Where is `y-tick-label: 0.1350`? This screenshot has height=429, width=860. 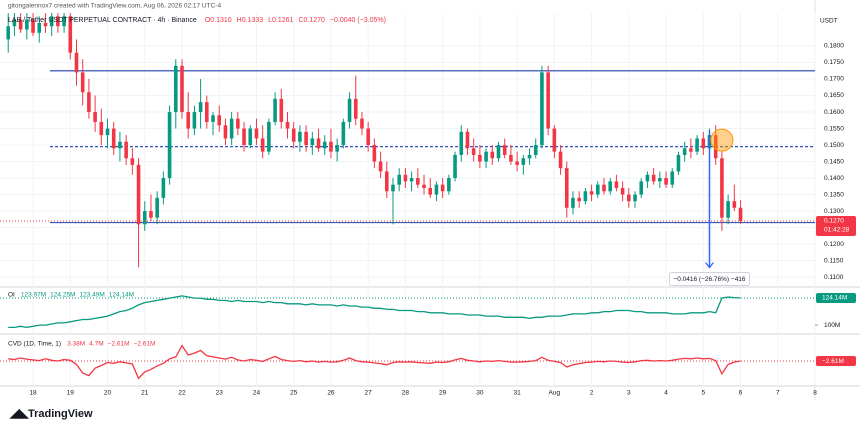 y-tick-label: 0.1350 is located at coordinates (834, 194).